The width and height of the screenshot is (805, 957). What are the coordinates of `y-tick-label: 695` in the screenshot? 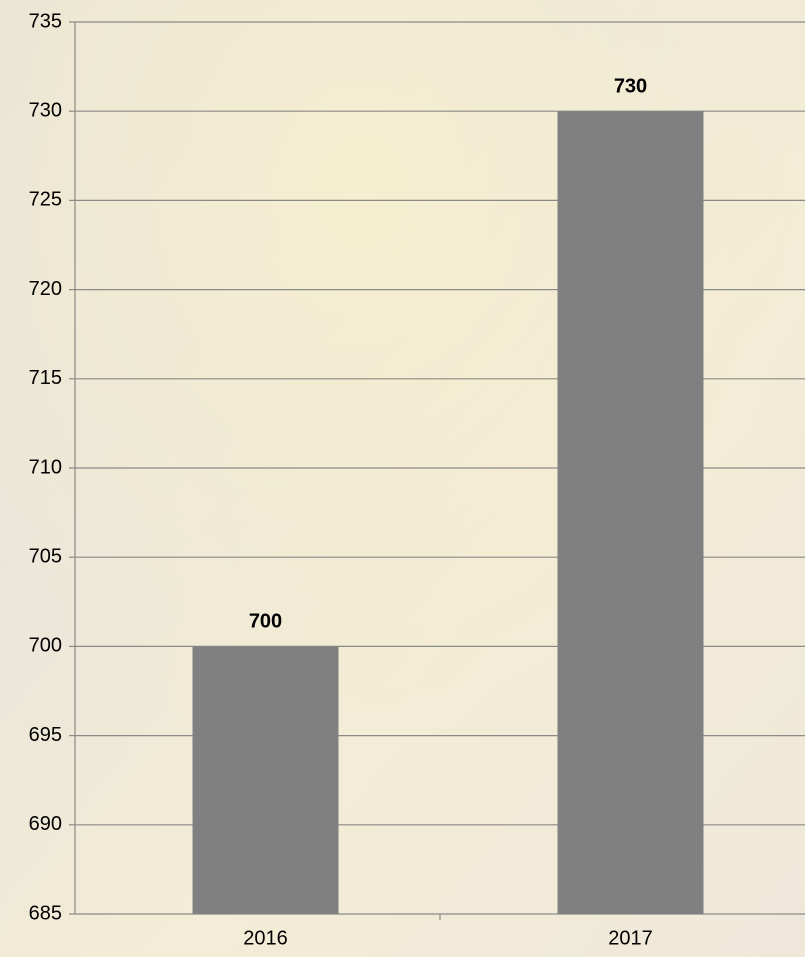 It's located at (45, 735).